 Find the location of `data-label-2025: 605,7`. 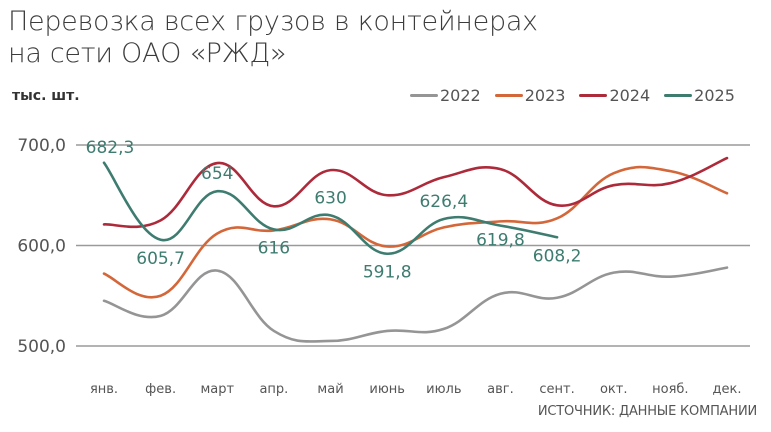

data-label-2025: 605,7 is located at coordinates (160, 259).